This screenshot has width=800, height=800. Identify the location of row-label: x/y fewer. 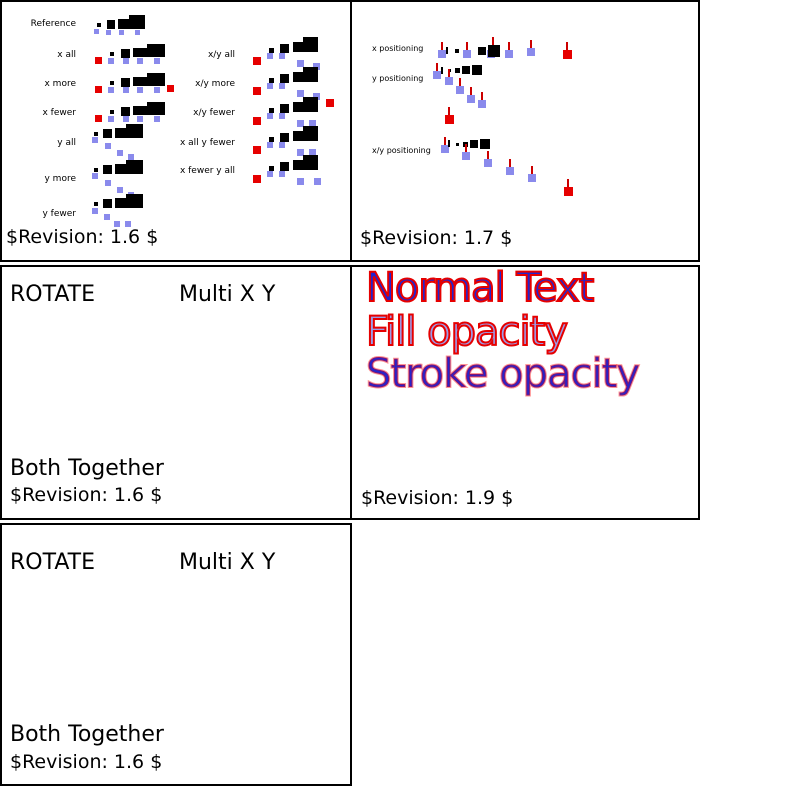
(214, 113).